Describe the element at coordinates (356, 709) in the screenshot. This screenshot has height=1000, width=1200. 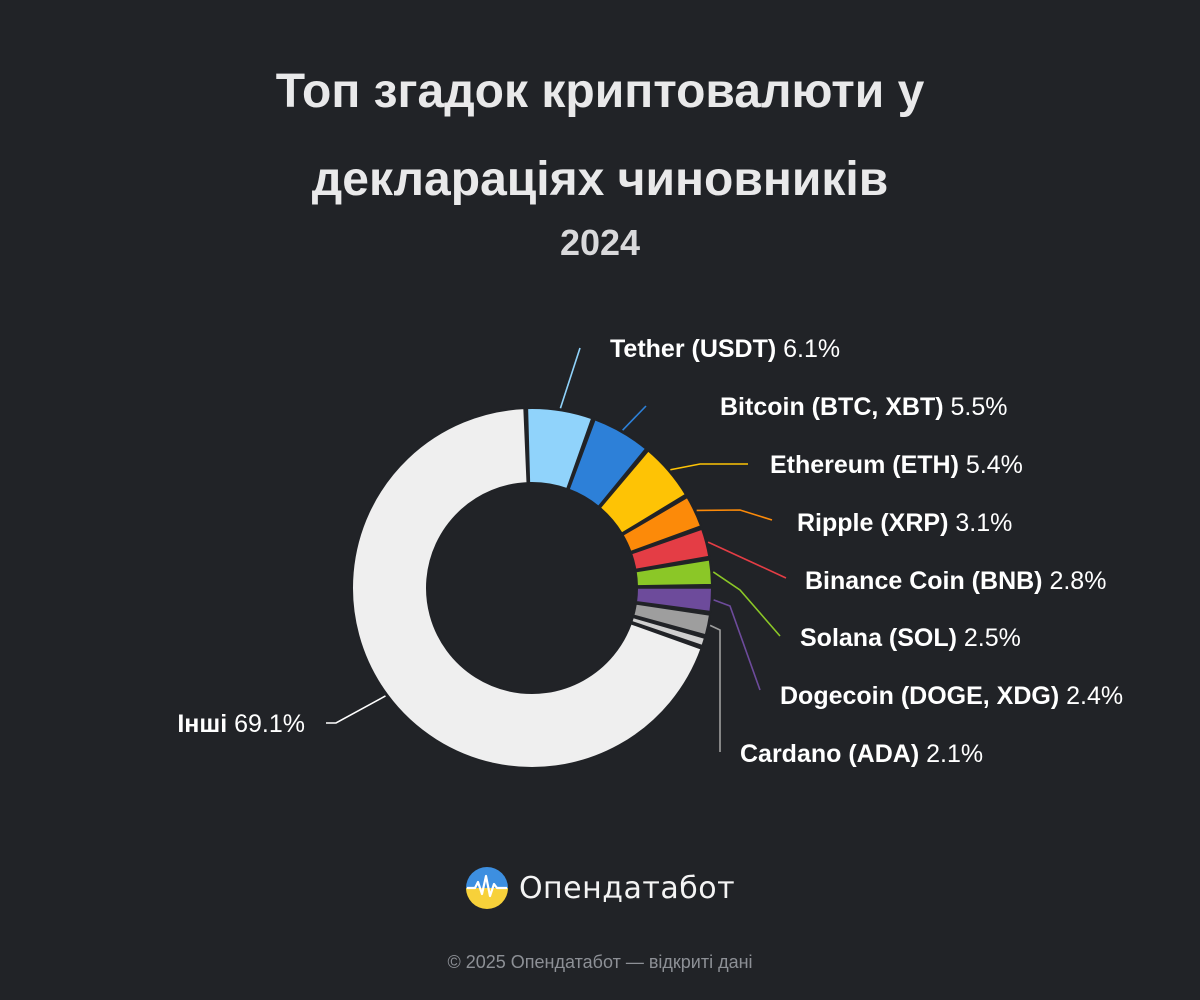
I see `leader-line-інші` at that location.